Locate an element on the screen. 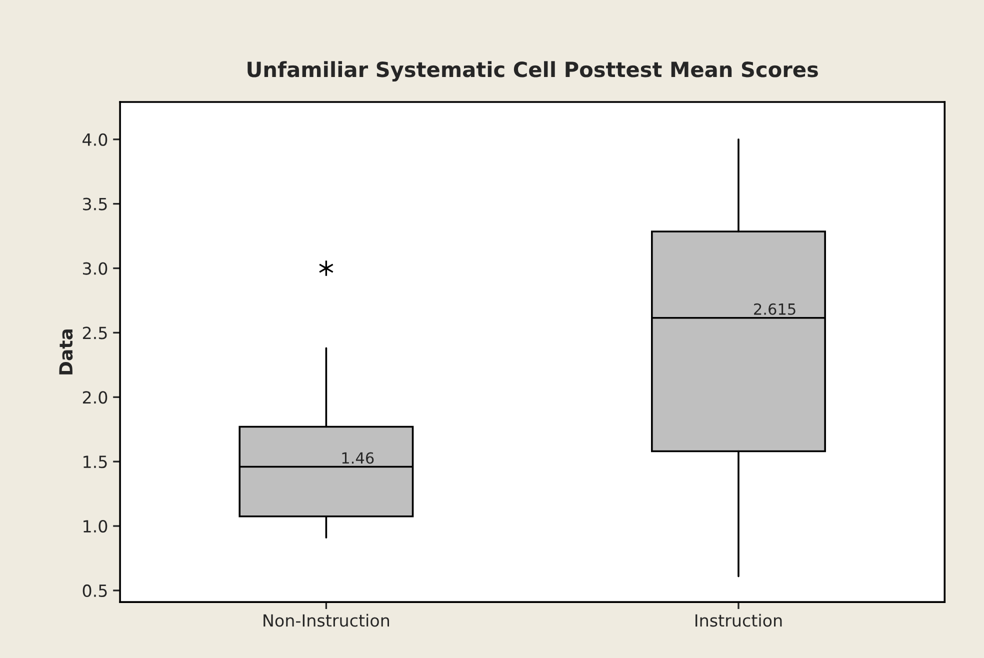 The height and width of the screenshot is (658, 984). chart-title: Unfamiliar Systematic Cell Posttest Mean Scores is located at coordinates (533, 71).